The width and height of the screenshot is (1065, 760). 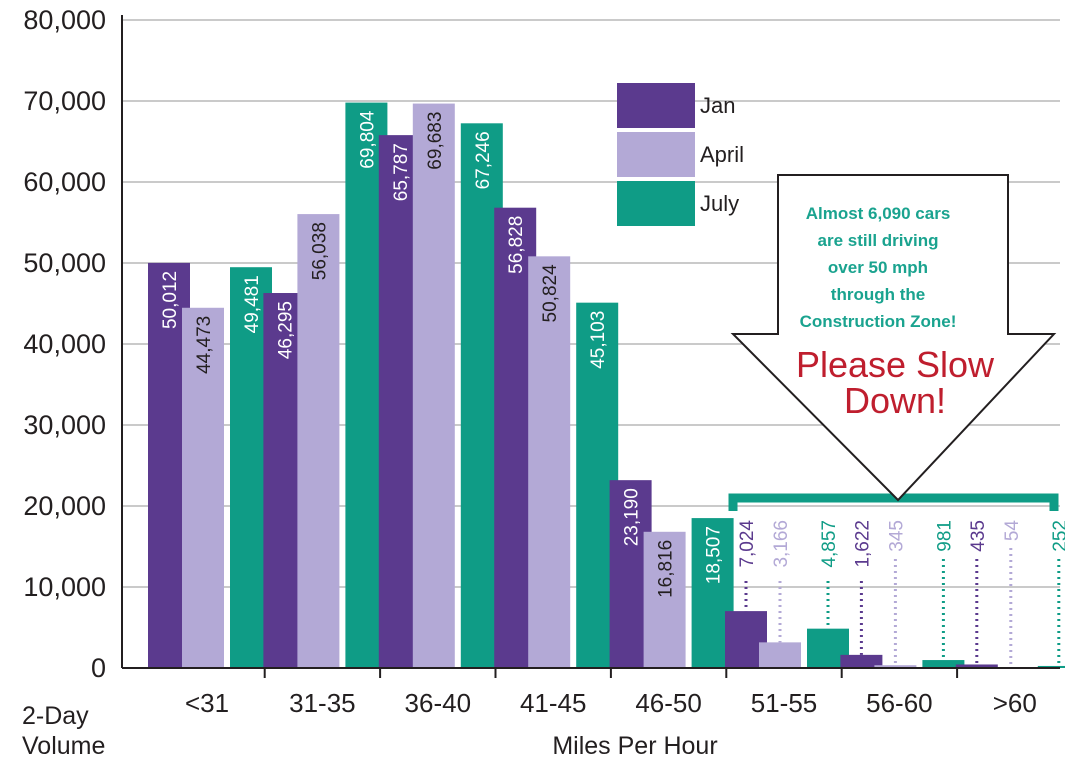 What do you see at coordinates (878, 321) in the screenshot?
I see `callout-note-line-5: Construction Zone!` at bounding box center [878, 321].